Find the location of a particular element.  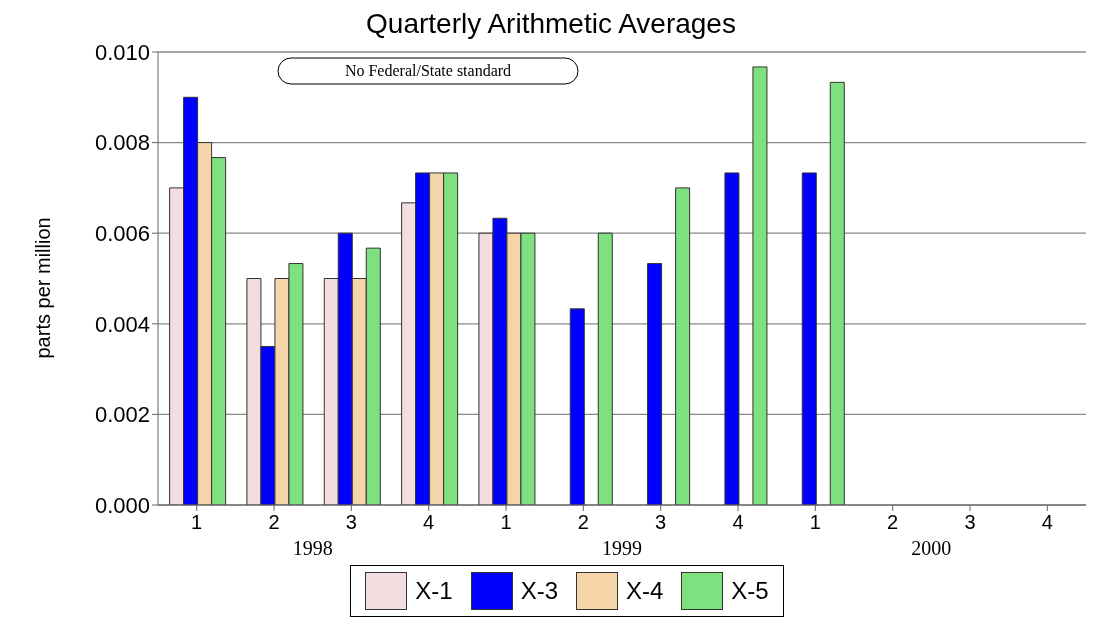

note-box: No Federal/State standard is located at coordinates (428, 71).